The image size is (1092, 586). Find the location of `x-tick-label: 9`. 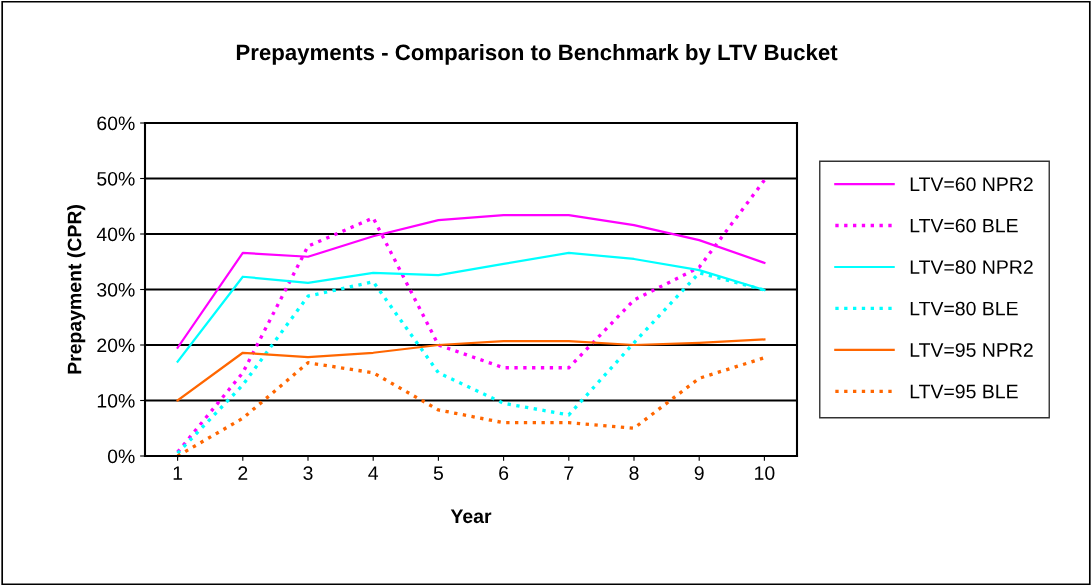

x-tick-label: 9 is located at coordinates (699, 473).